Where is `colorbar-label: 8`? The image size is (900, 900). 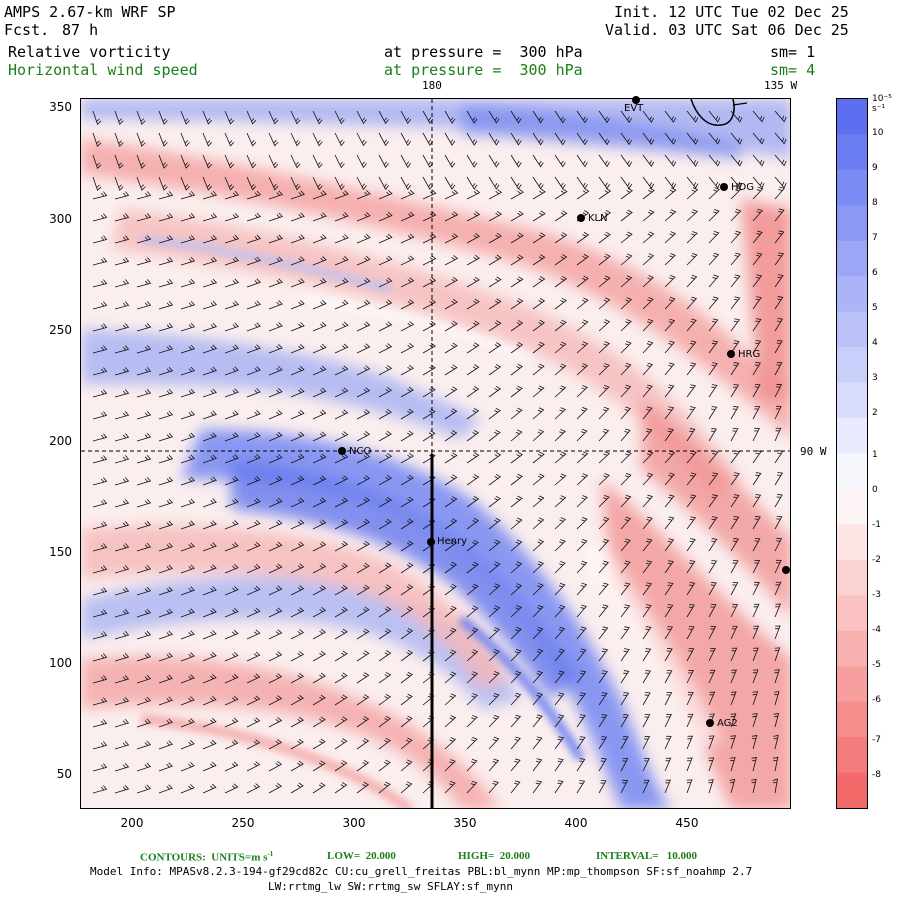
colorbar-label: 8 is located at coordinates (875, 203).